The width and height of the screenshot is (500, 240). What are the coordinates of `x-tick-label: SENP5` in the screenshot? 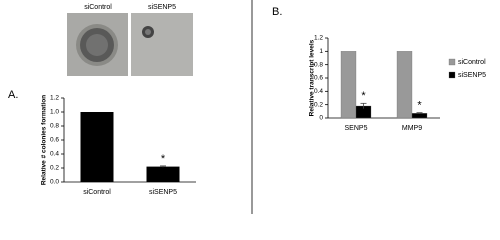 It's located at (356, 128).